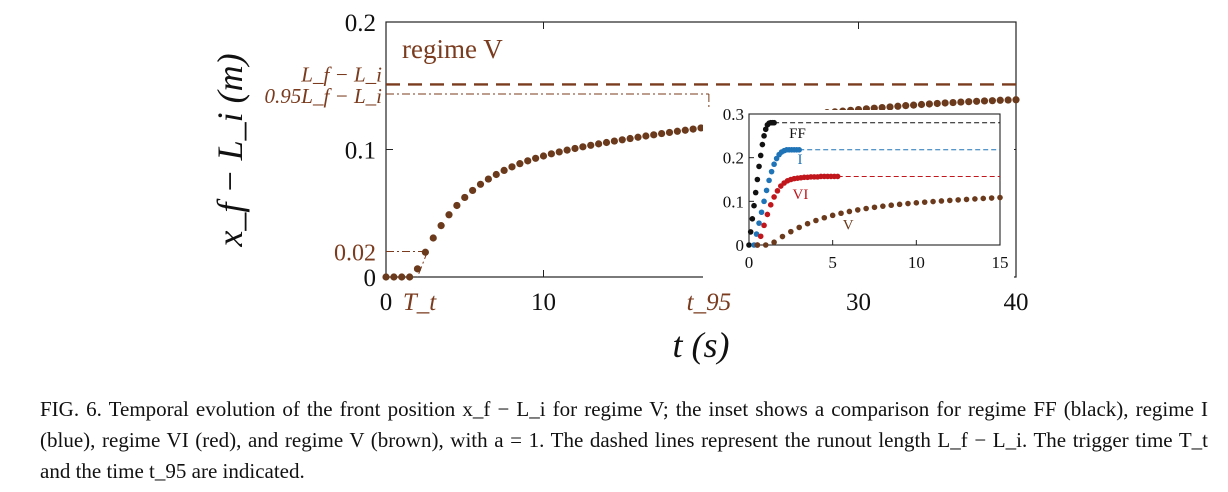  I want to click on inset-series-label: V, so click(848, 226).